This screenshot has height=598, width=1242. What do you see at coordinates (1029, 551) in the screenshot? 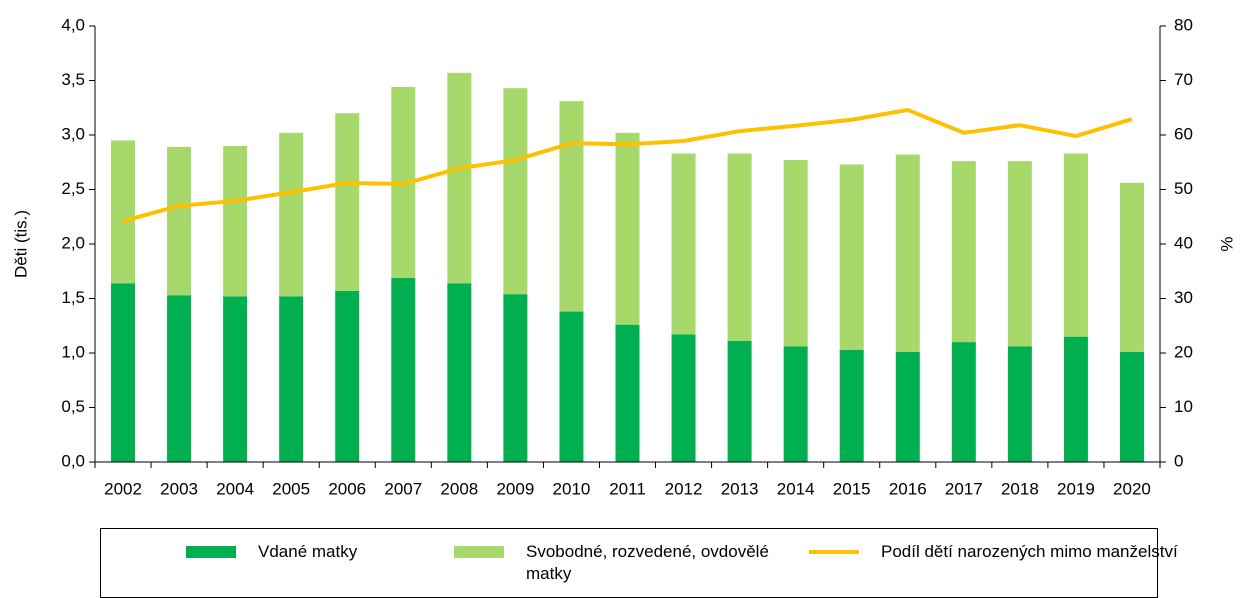
I see `legend-label: Podíl dětí narozených mimo manželství` at bounding box center [1029, 551].